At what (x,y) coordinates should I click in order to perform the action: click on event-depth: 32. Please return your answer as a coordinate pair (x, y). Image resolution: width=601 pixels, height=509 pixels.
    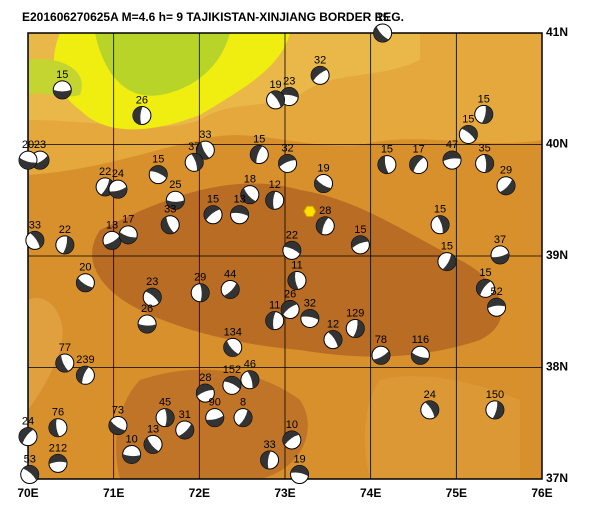
    Looking at the image, I should click on (287, 148).